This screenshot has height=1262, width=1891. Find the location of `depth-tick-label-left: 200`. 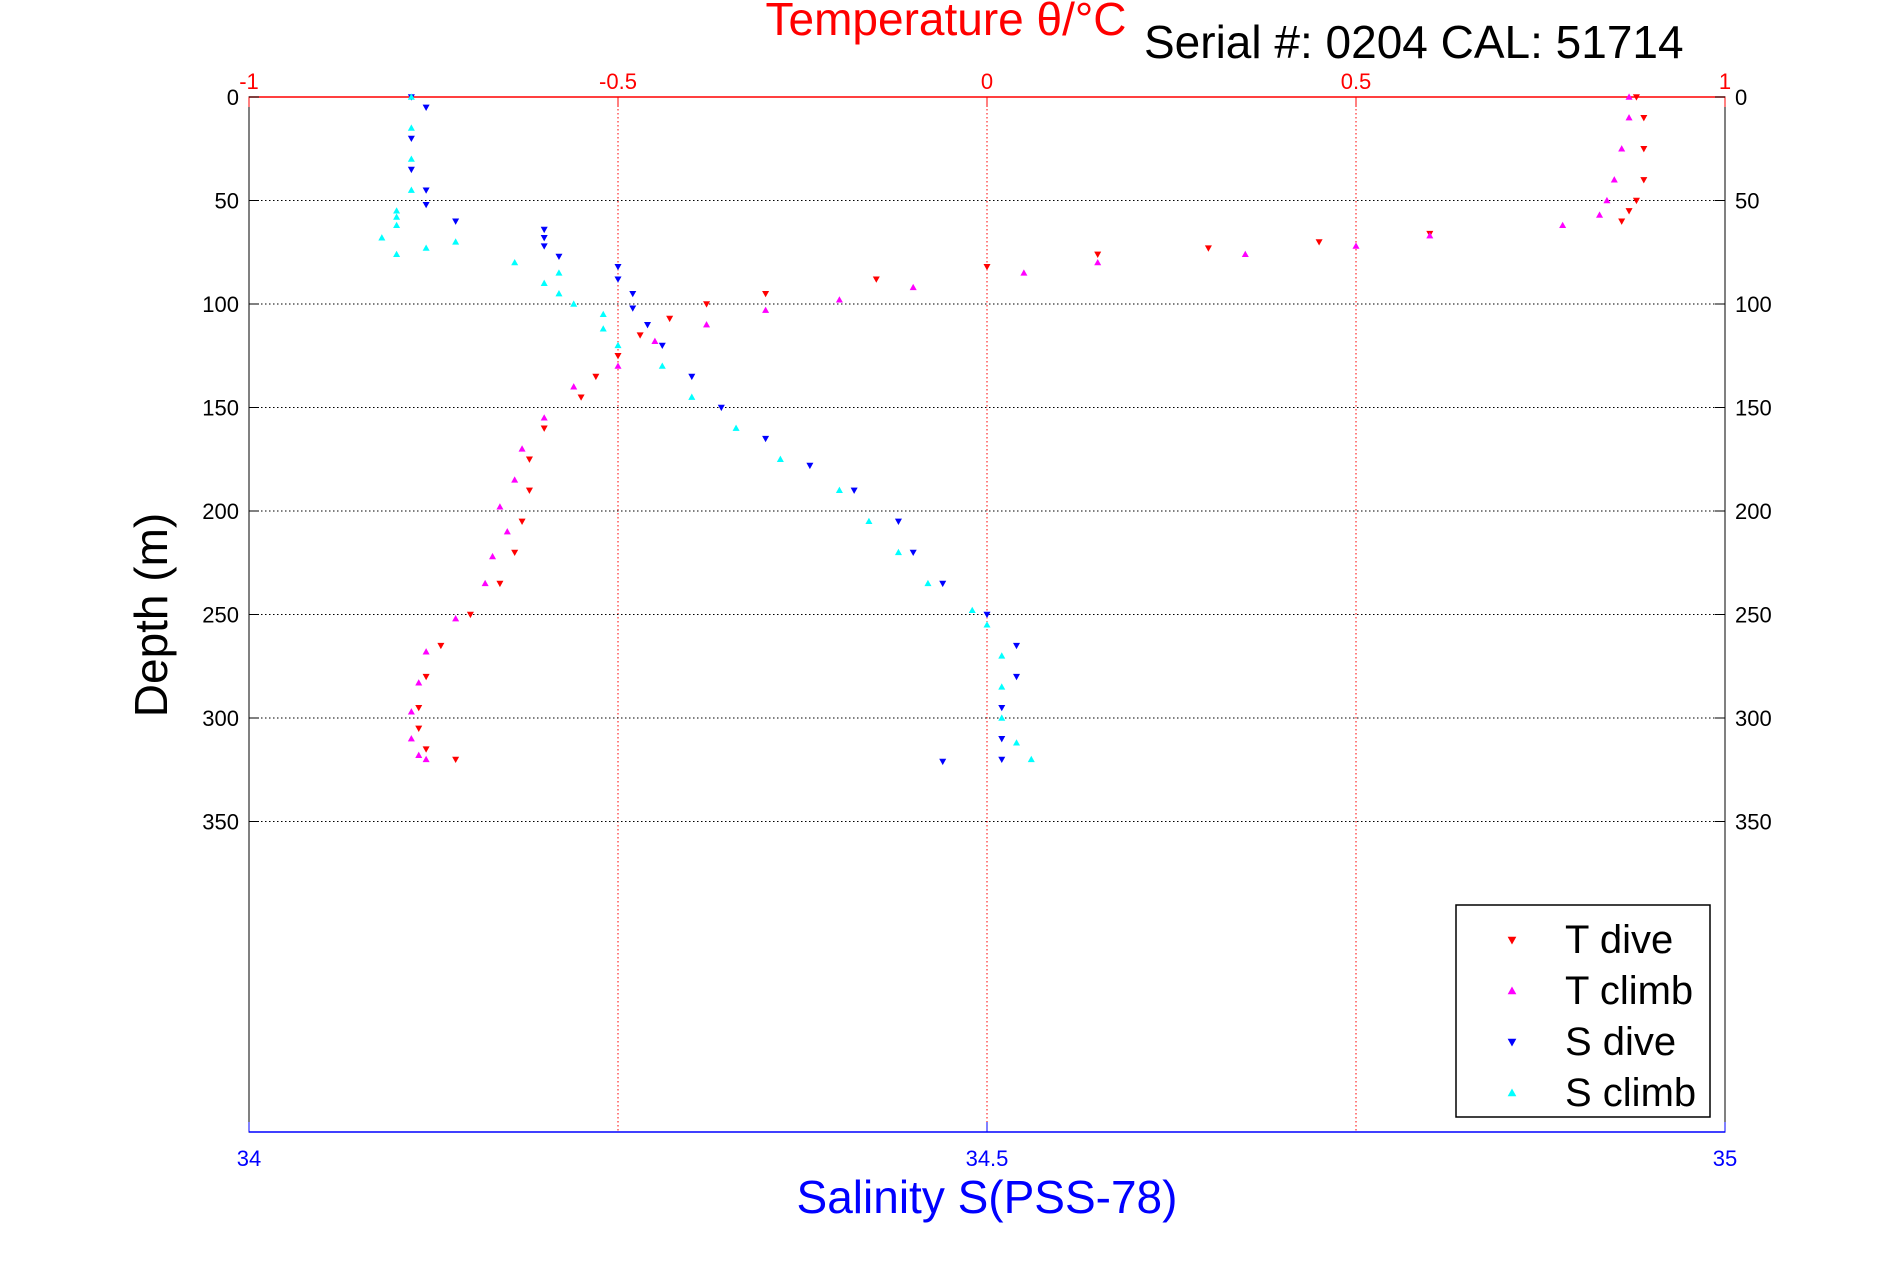

depth-tick-label-left: 200 is located at coordinates (220, 511).